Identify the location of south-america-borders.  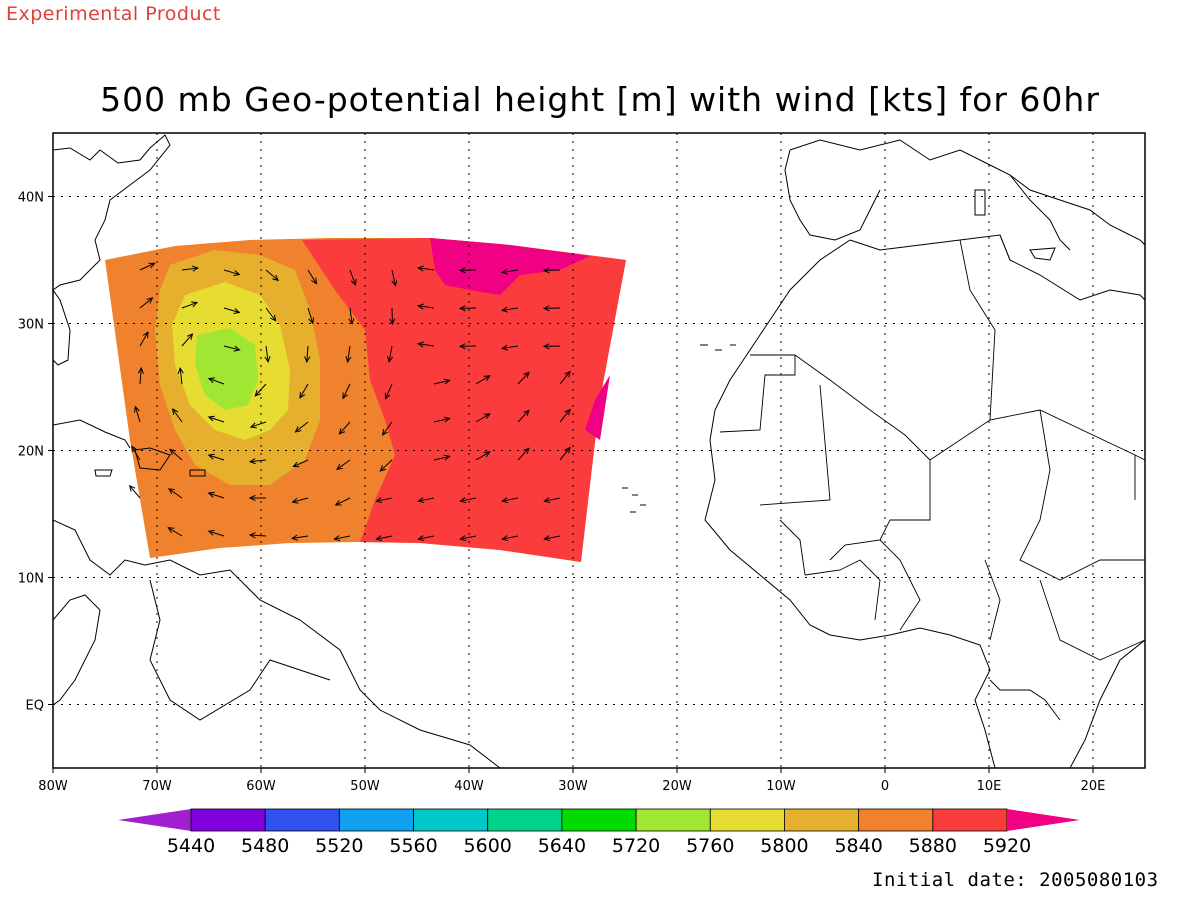
(240, 650).